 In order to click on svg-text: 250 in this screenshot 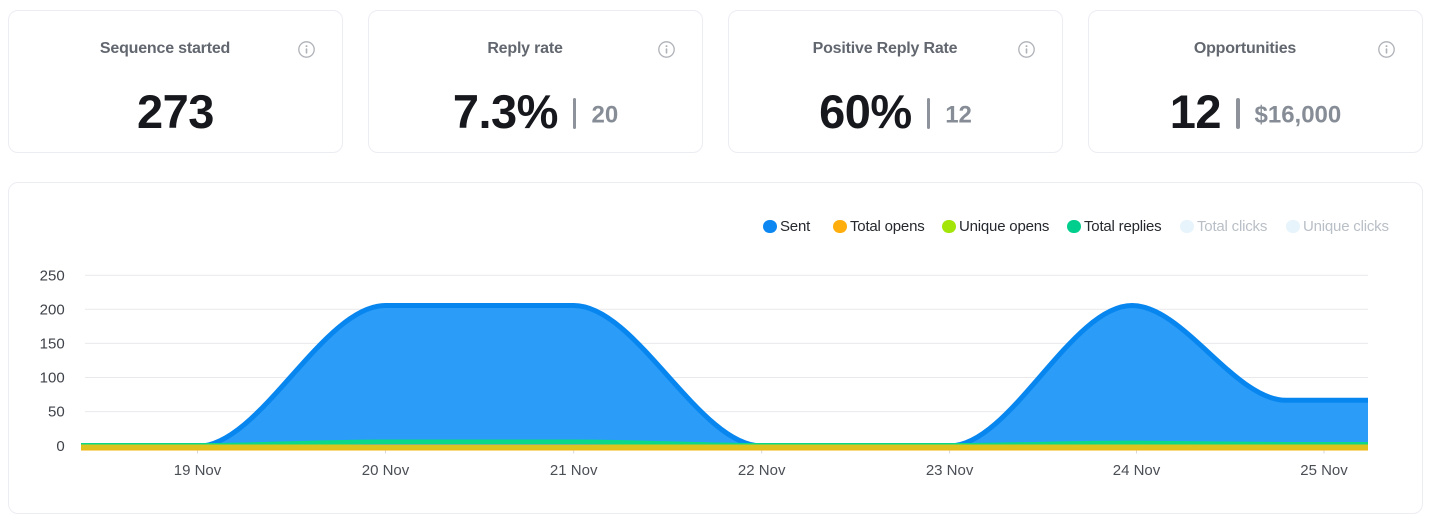, I will do `click(52, 275)`.